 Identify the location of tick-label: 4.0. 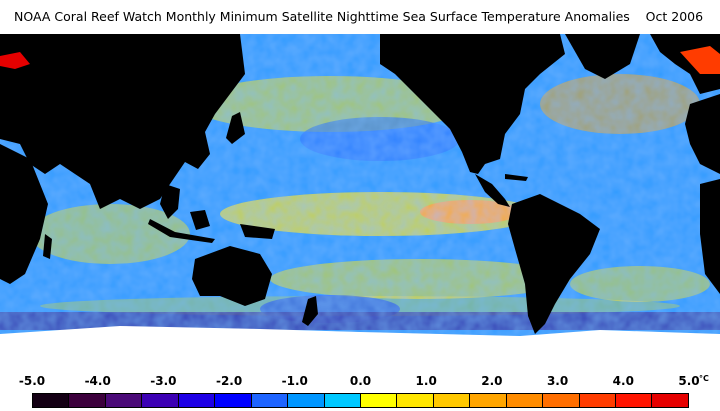
(623, 381).